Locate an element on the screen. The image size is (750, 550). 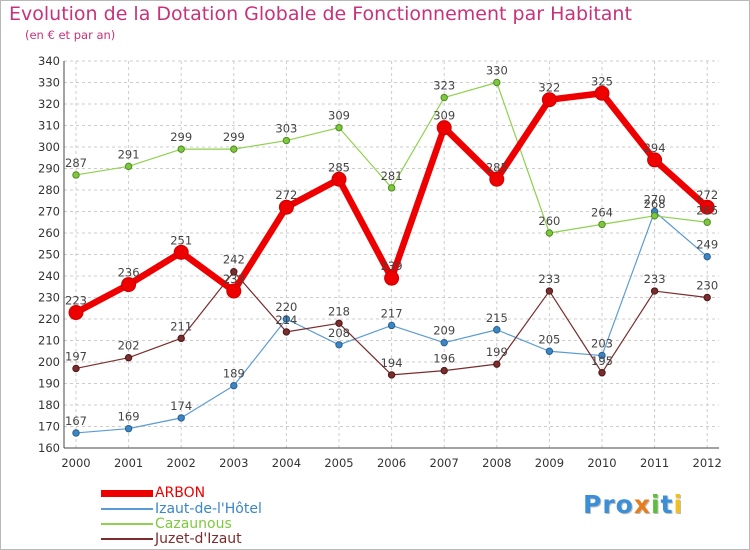
x-tick-label: 2010 is located at coordinates (601, 463).